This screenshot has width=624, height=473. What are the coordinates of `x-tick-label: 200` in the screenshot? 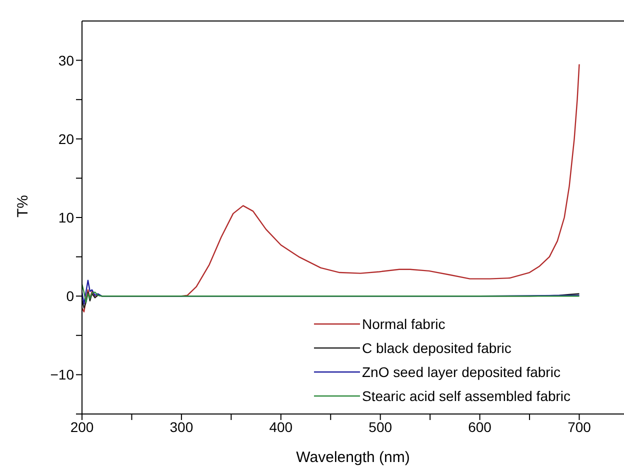 It's located at (82, 426).